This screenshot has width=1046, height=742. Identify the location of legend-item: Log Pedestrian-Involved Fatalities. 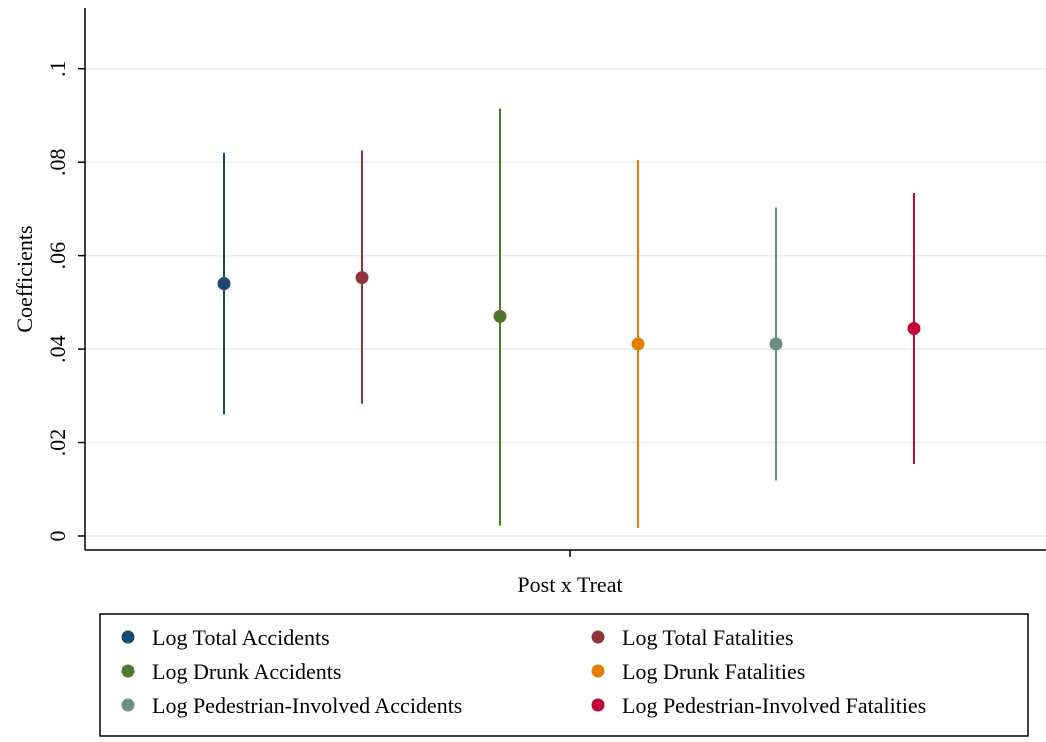
(758, 705).